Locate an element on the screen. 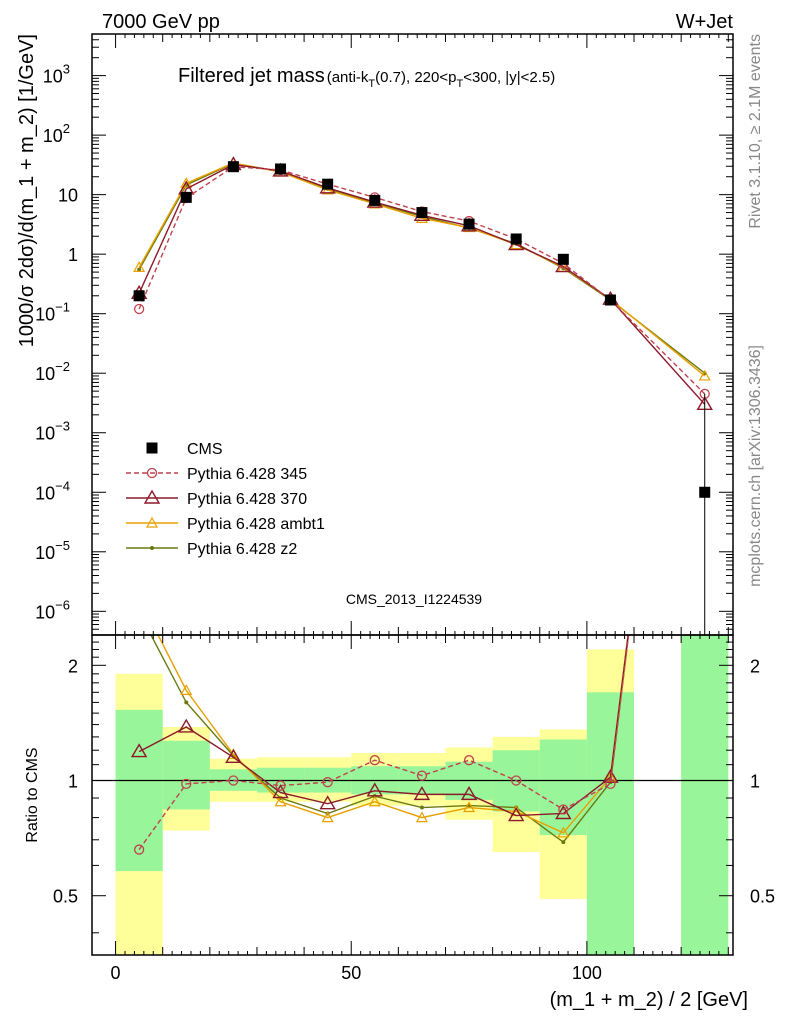 The height and width of the screenshot is (1024, 786). y-tick-label: 10² is located at coordinates (56, 133).